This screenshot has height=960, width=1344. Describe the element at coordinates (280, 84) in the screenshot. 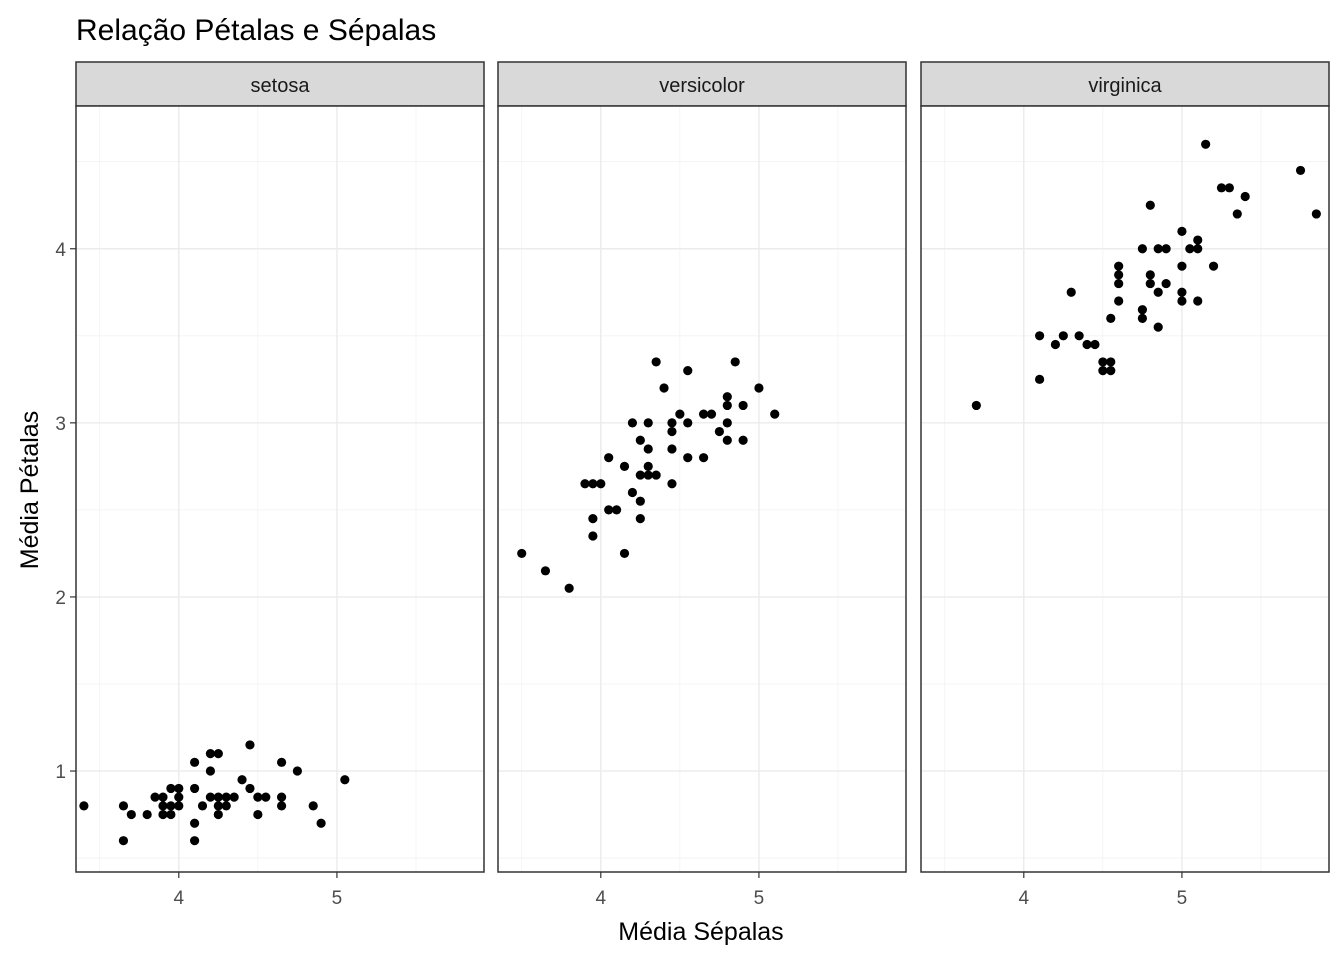

I see `facet-strip` at that location.